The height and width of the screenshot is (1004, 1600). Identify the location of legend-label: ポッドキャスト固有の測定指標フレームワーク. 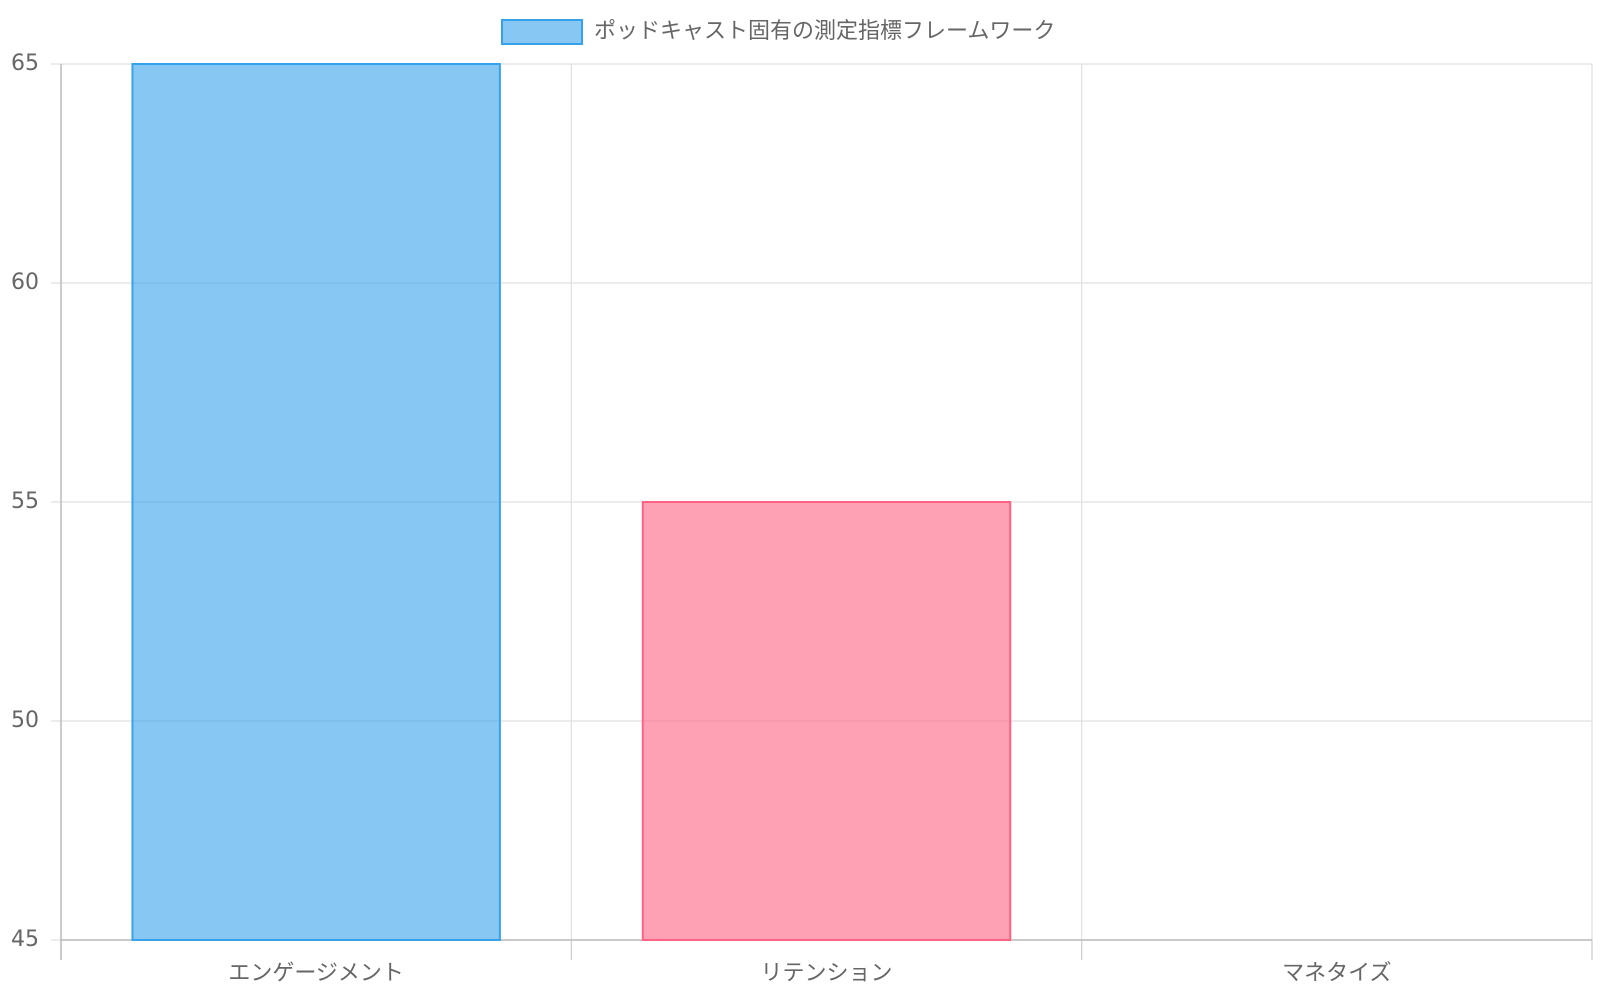
(824, 31).